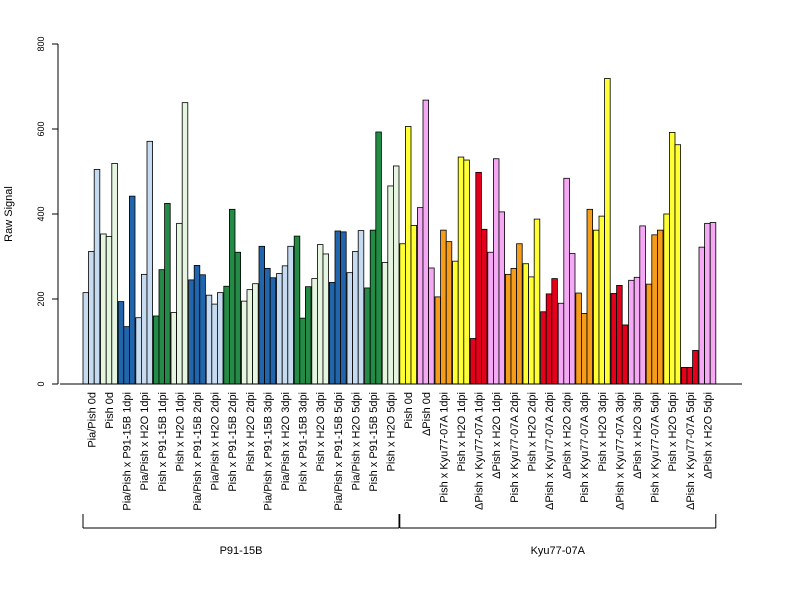 The image size is (800, 600). Describe the element at coordinates (497, 435) in the screenshot. I see `category-label: ΔPish x H2O 1dpi` at that location.